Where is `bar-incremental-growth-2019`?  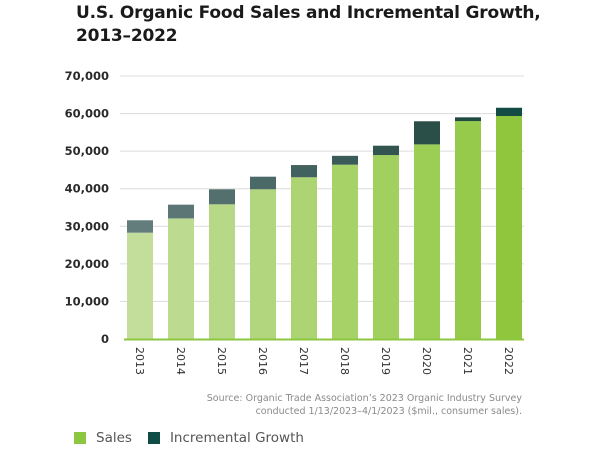
bar-incremental-growth-2019 is located at coordinates (386, 150).